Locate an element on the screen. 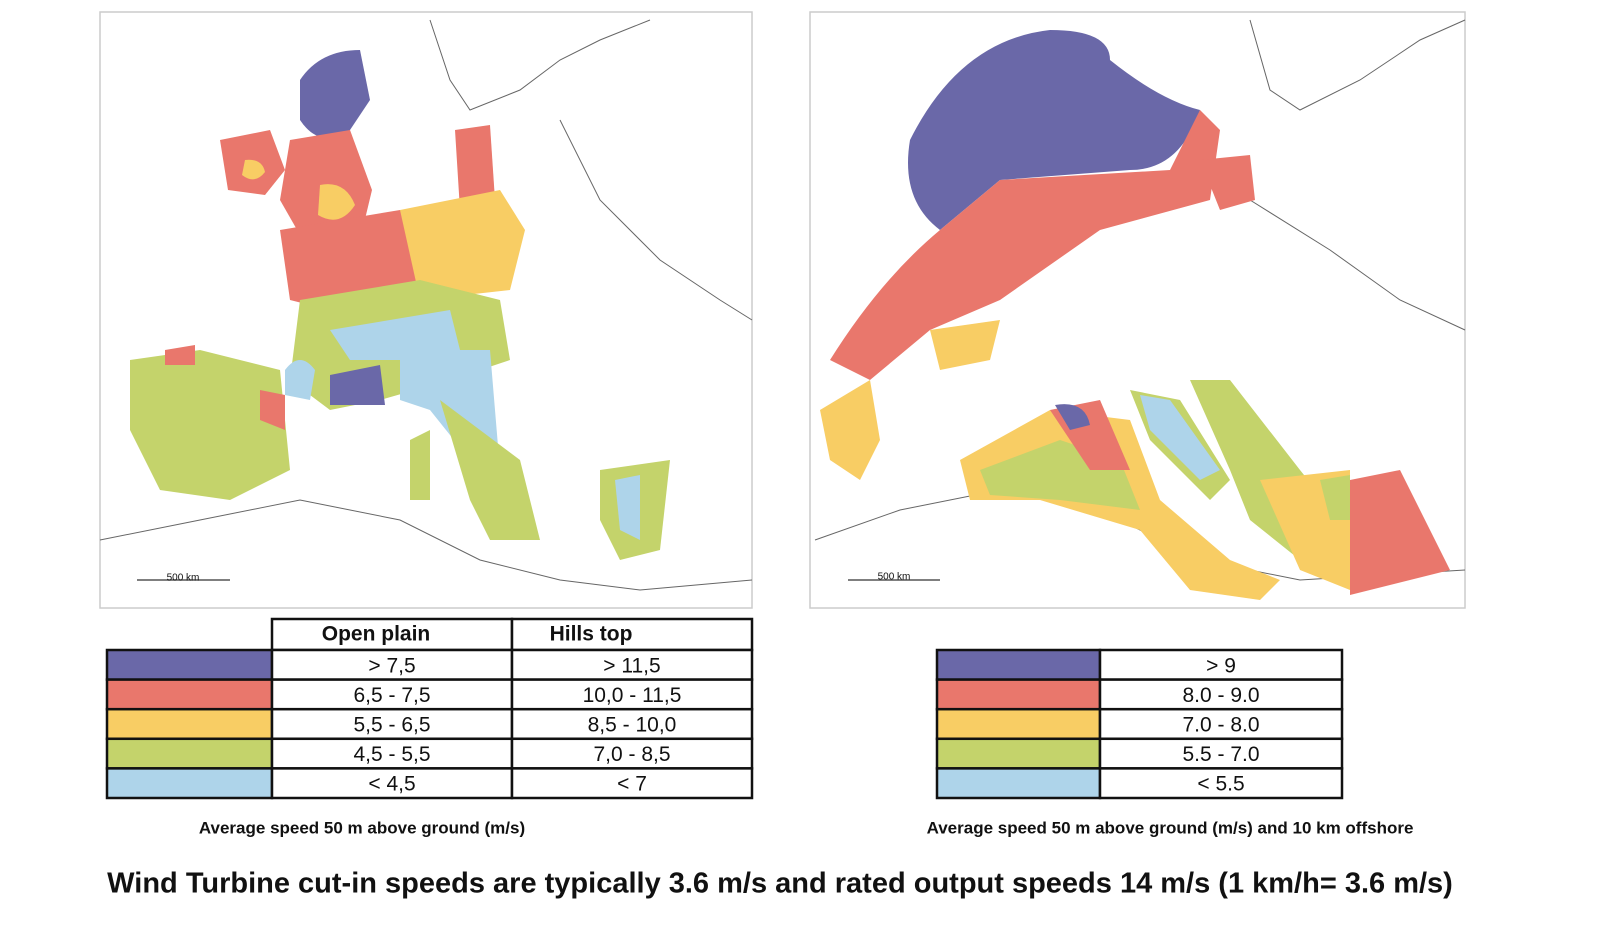  caption: Average speed 50 m above ground (m/s) is located at coordinates (362, 827).